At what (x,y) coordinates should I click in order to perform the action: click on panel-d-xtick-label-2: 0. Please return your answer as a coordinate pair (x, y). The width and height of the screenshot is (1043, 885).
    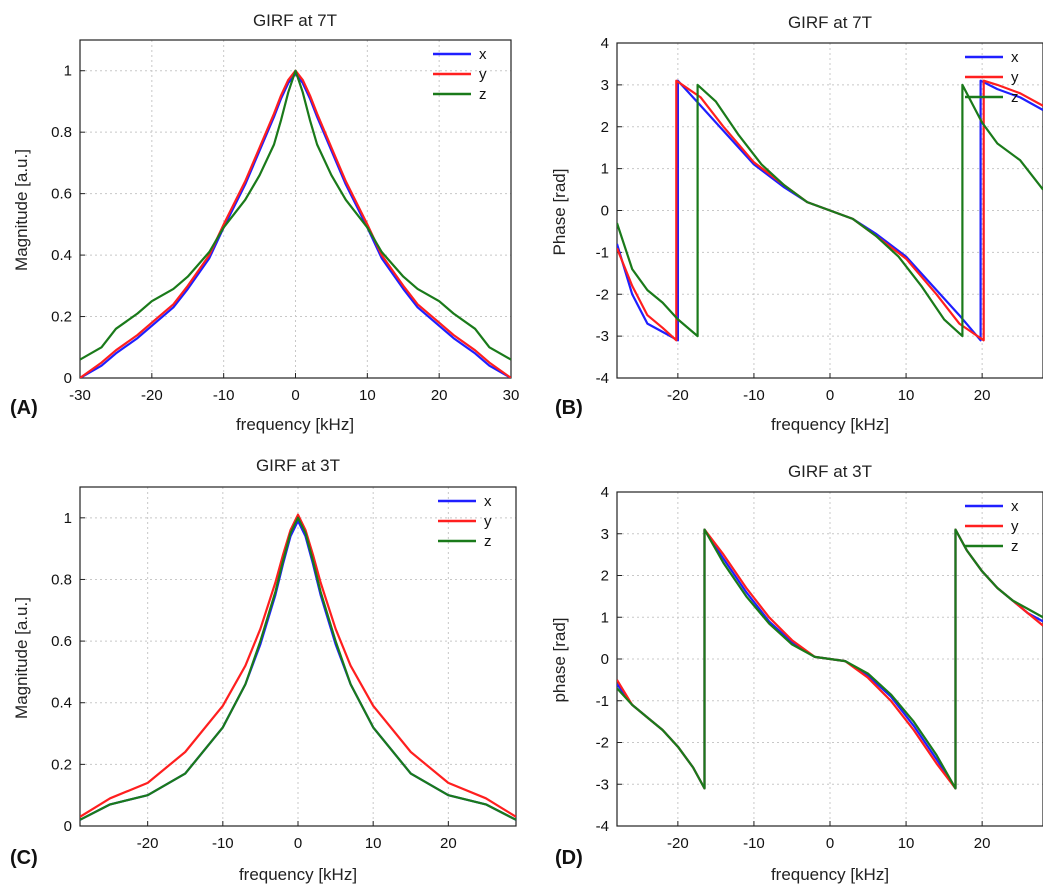
    Looking at the image, I should click on (830, 843).